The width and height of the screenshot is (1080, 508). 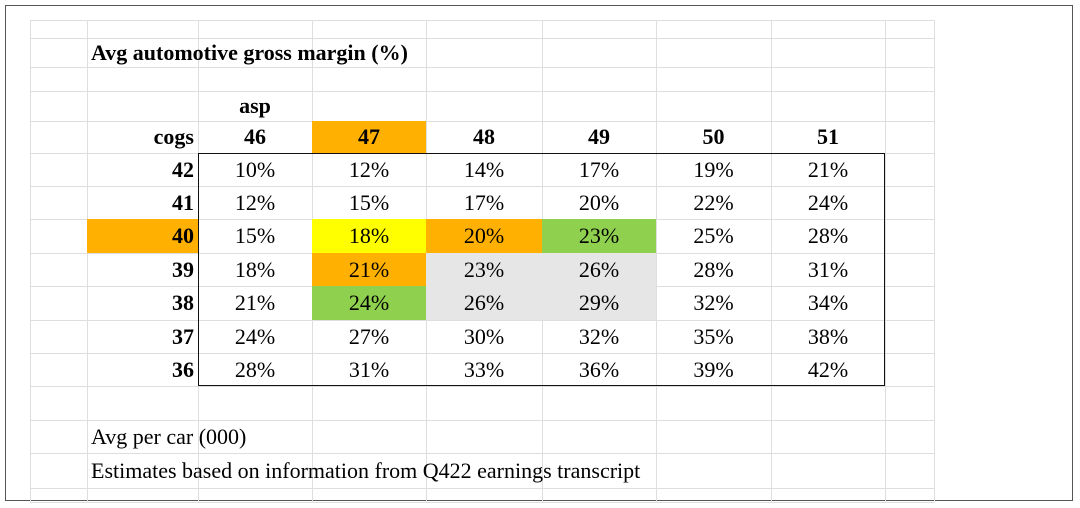 What do you see at coordinates (249, 52) in the screenshot?
I see `sheet-title: Avg automotive gross margin (%)` at bounding box center [249, 52].